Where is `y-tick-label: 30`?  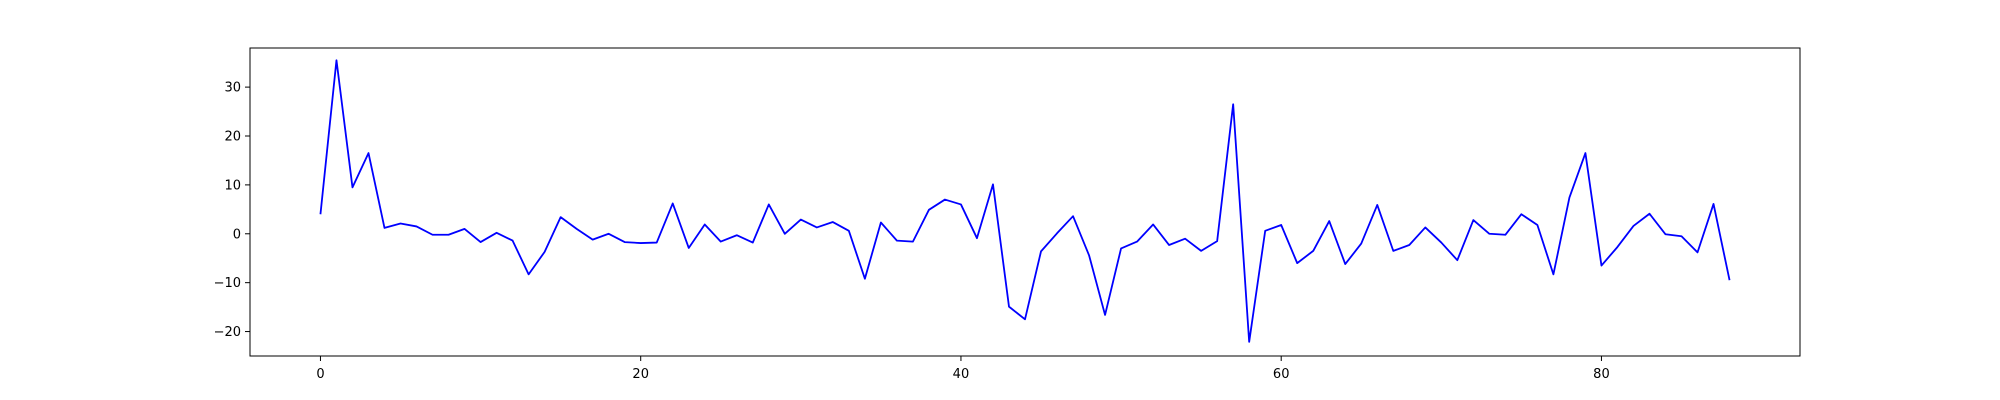
y-tick-label: 30 is located at coordinates (232, 88).